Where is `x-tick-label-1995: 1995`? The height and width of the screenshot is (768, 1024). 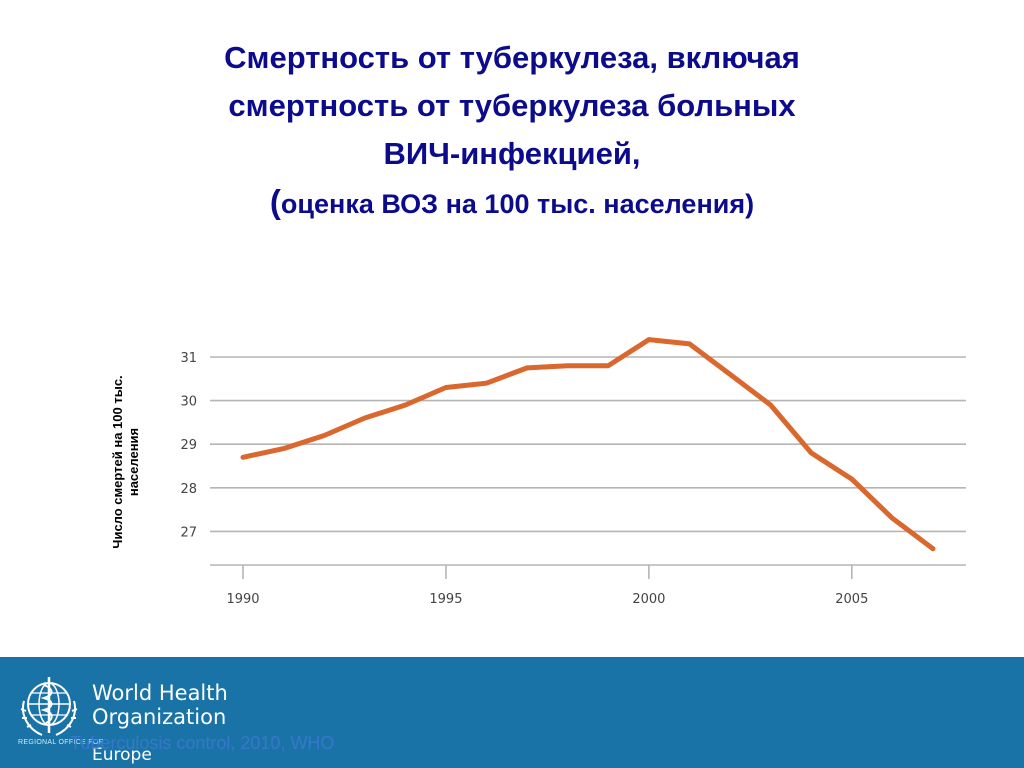
x-tick-label-1995: 1995 is located at coordinates (445, 599).